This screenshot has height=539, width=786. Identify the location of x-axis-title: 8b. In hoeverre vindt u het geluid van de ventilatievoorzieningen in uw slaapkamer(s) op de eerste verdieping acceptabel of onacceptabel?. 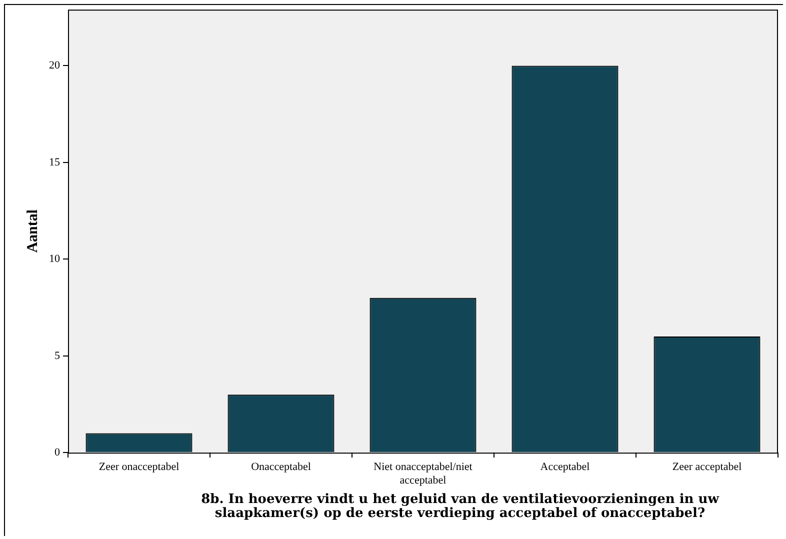
(460, 506).